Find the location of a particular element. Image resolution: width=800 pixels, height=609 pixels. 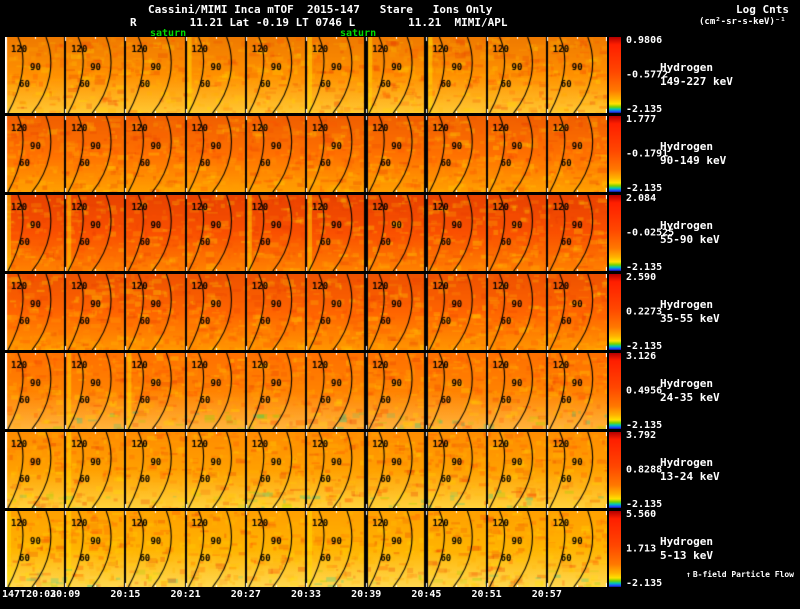

colorbar-mid-label: -0.5772 is located at coordinates (647, 75).